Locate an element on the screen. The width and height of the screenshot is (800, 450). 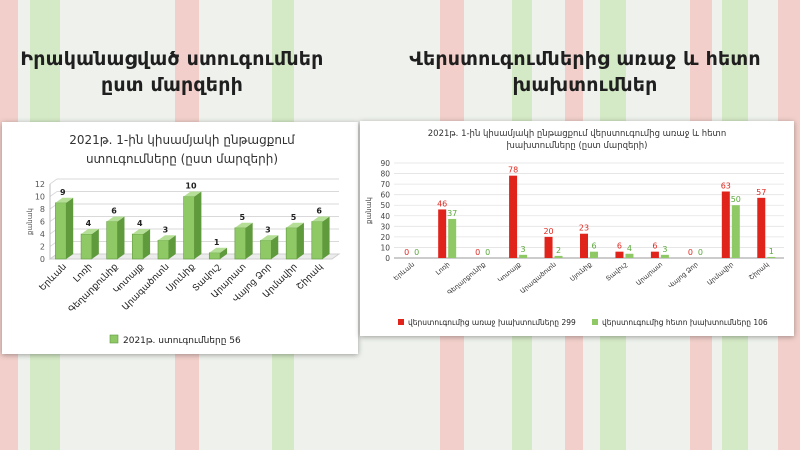
bar-before-Արագածոտն is located at coordinates (548, 247).